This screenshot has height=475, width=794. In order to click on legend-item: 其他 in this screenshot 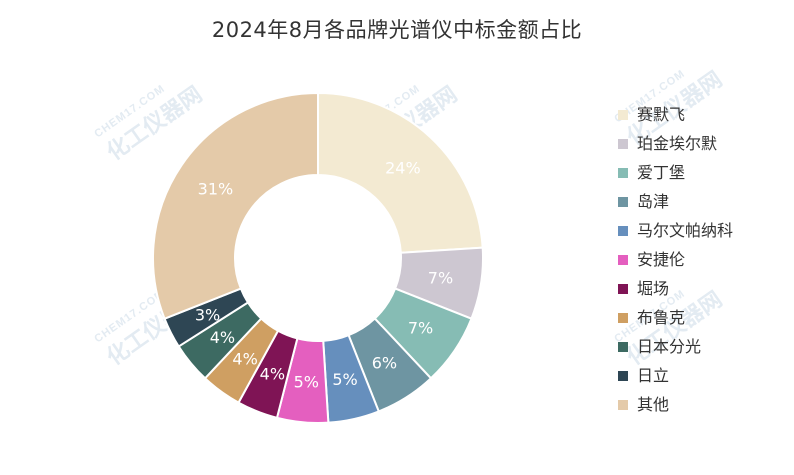, I will do `click(675, 404)`.